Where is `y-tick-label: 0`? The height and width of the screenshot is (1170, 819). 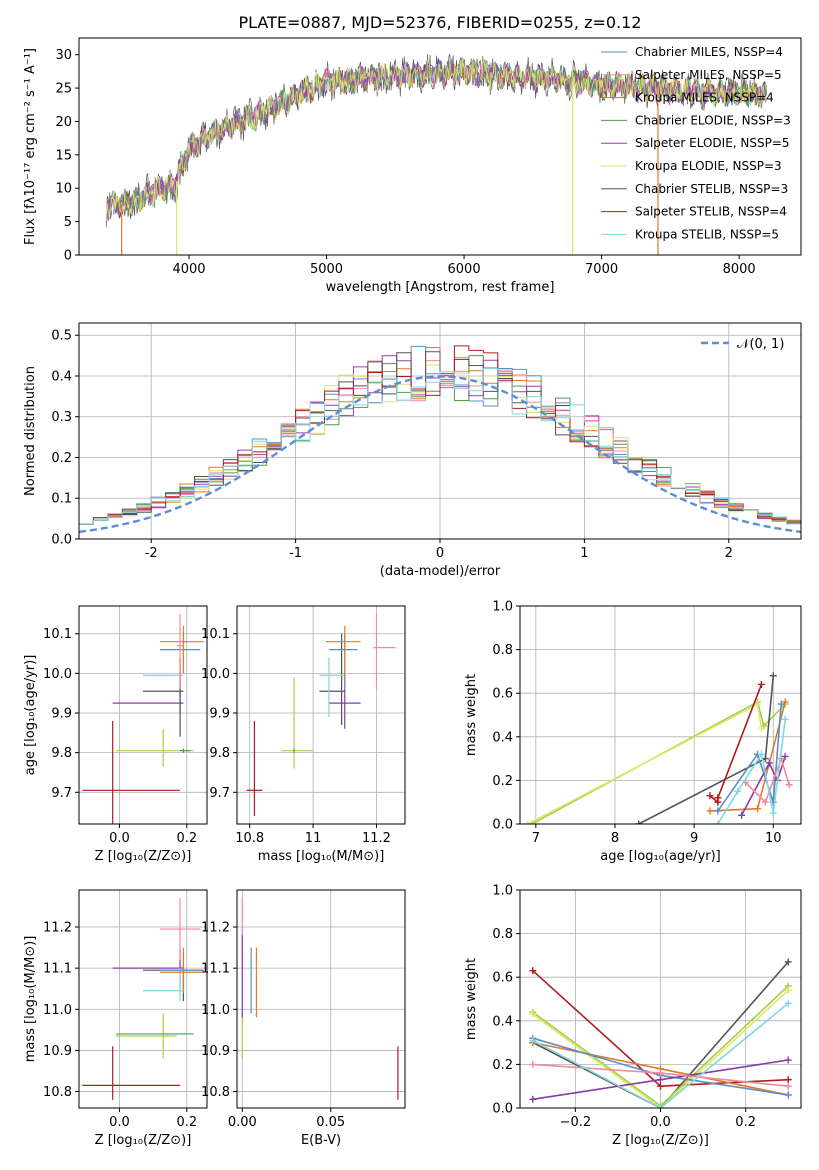 y-tick-label: 0 is located at coordinates (68, 256).